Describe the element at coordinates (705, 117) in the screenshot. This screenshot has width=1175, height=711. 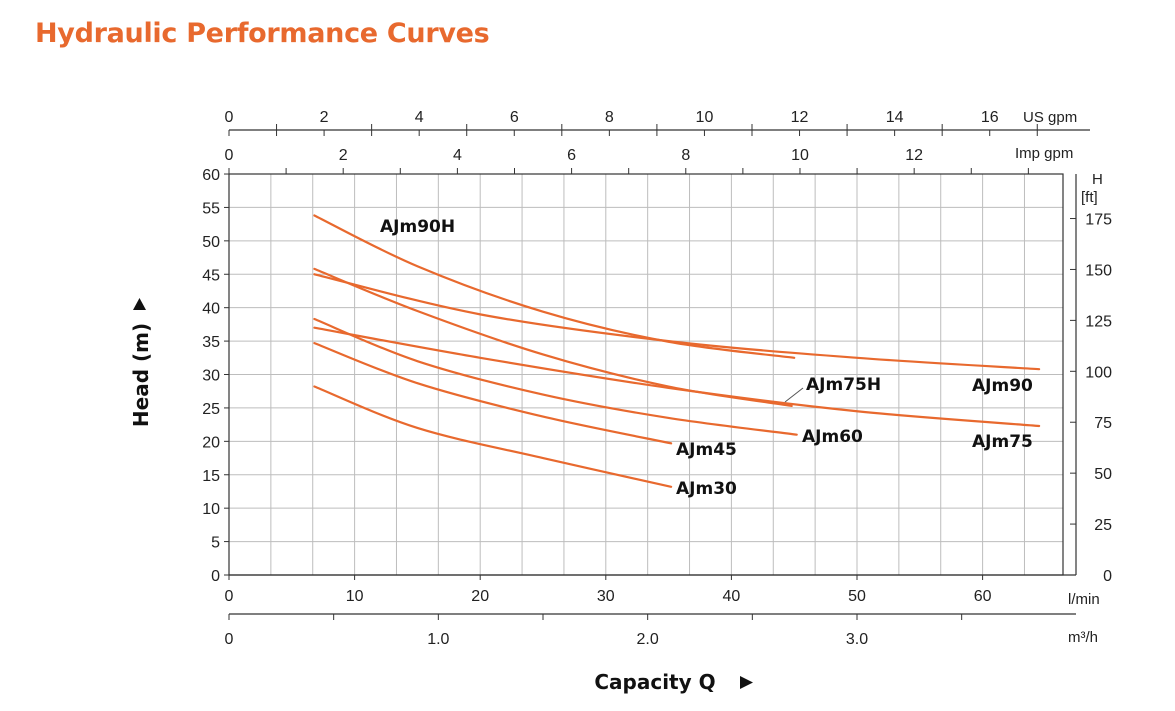
I see `us-gpm-tick-label: 10` at that location.